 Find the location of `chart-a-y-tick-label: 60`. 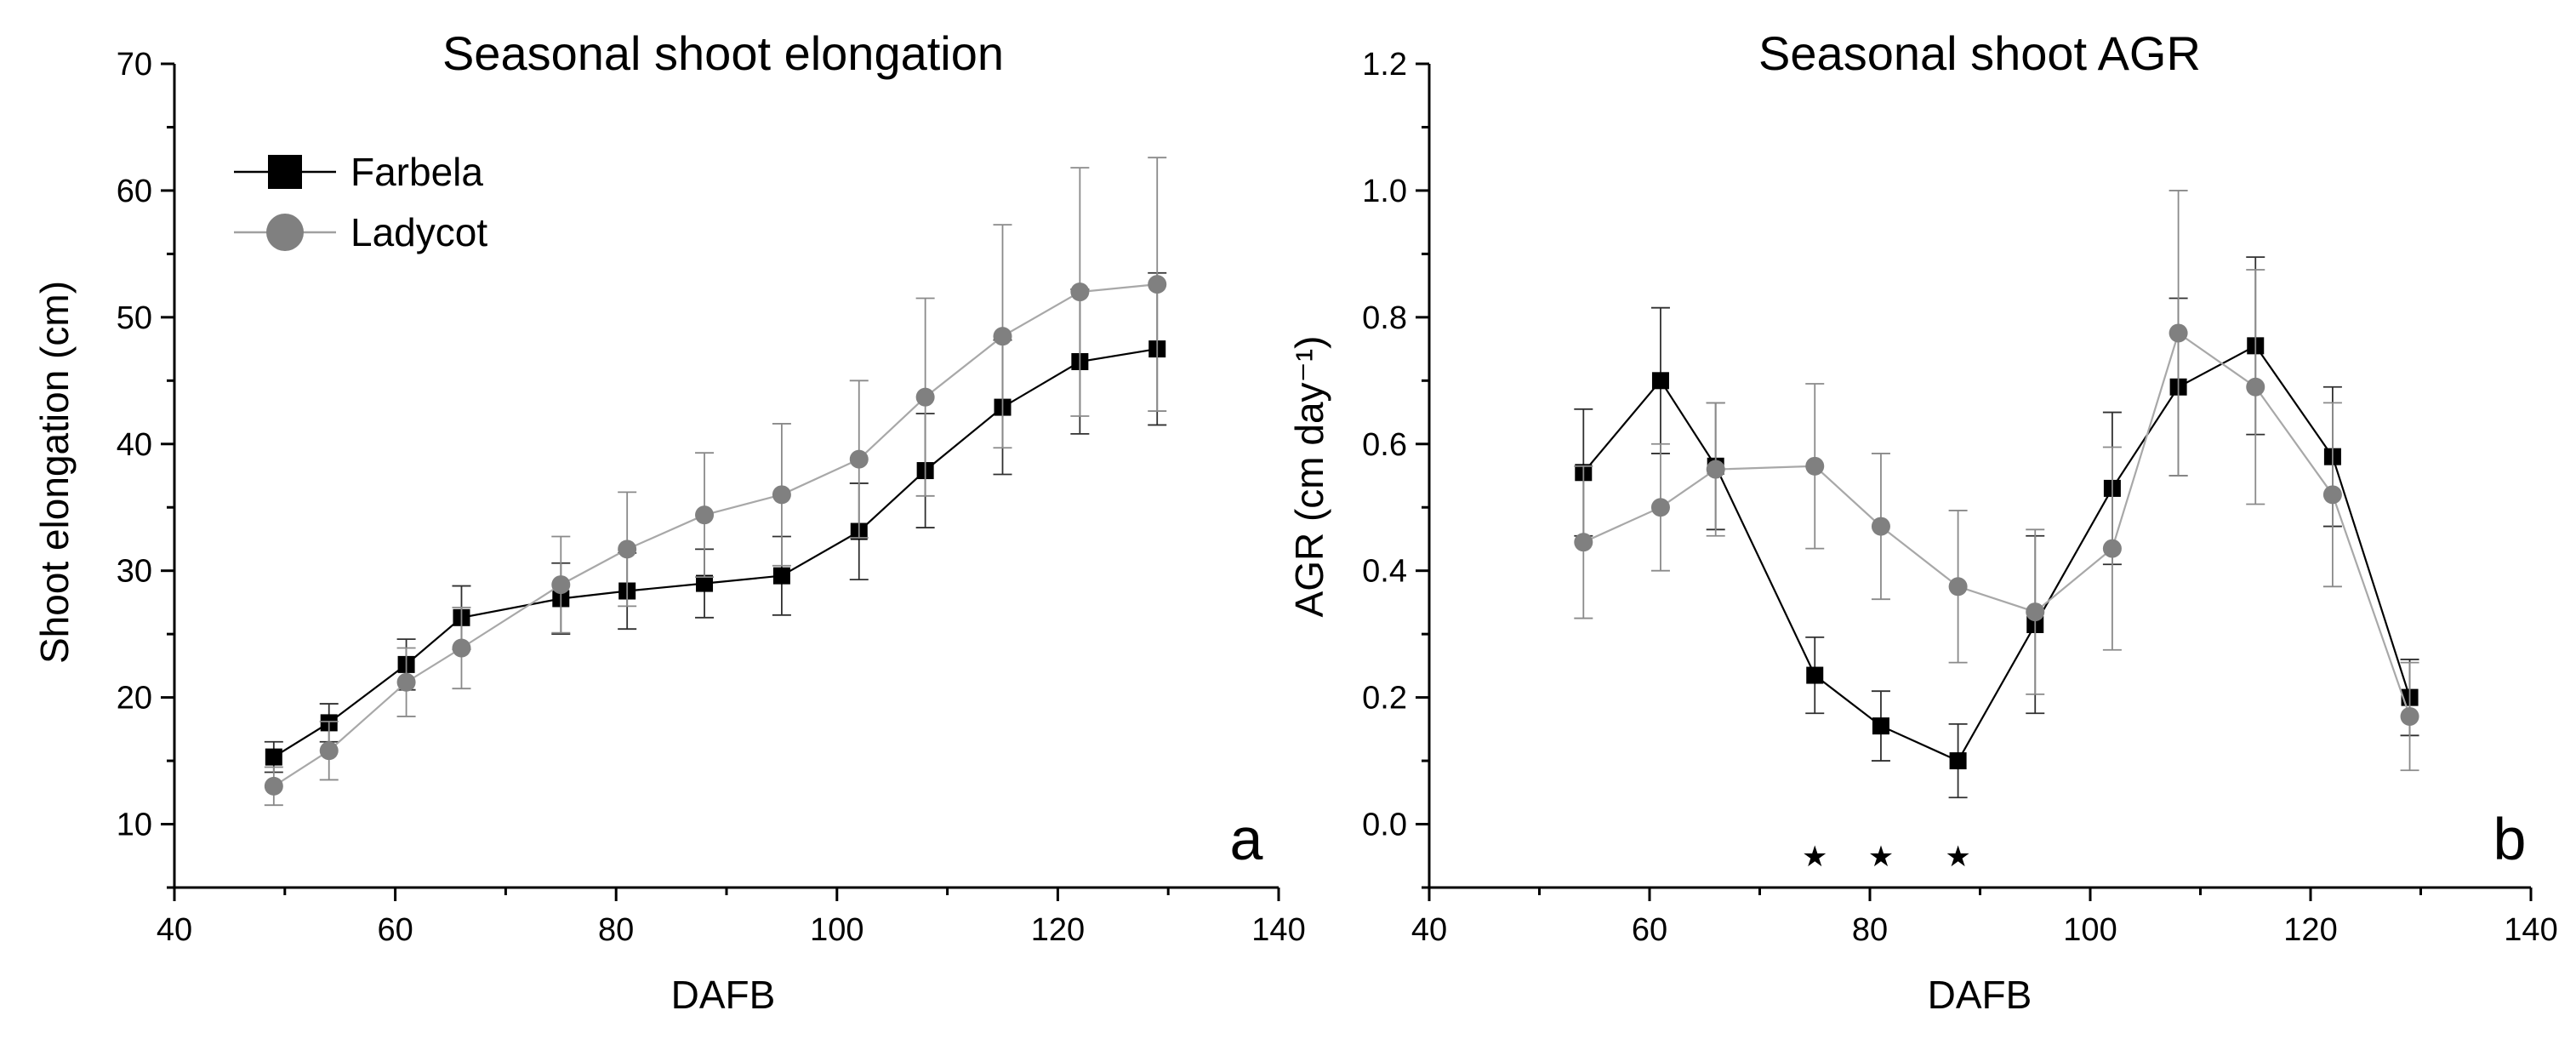

chart-a-y-tick-label: 60 is located at coordinates (135, 191).